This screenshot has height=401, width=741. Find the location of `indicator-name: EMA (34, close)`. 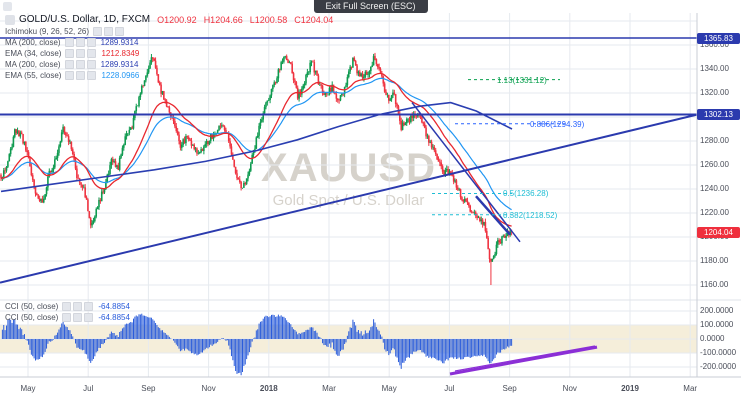

indicator-name: EMA (34, close) is located at coordinates (33, 53).